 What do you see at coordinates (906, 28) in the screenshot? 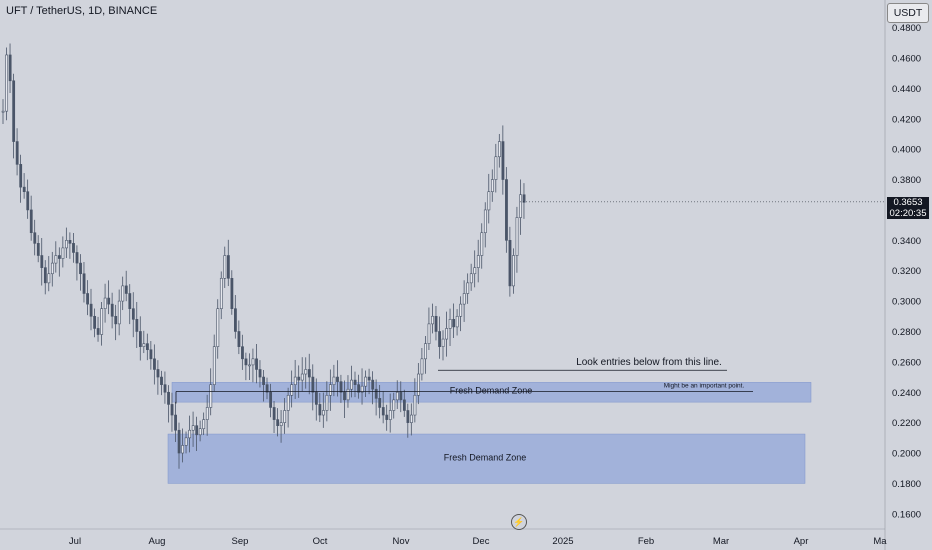
I see `price-tick-label: 0.4800` at bounding box center [906, 28].